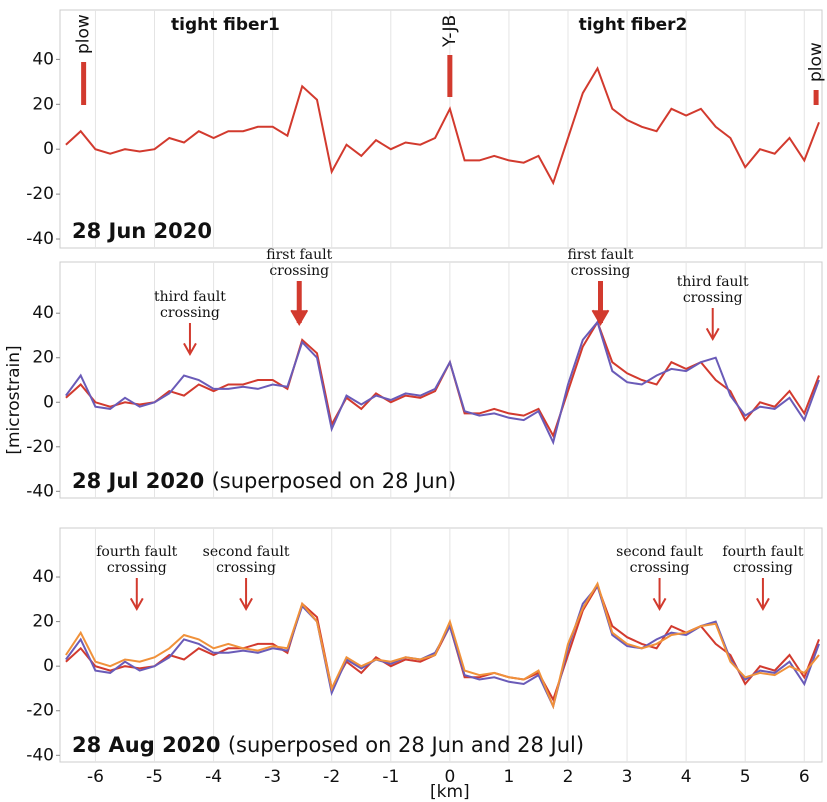  I want to click on date: 28 Jun 2020, so click(142, 231).